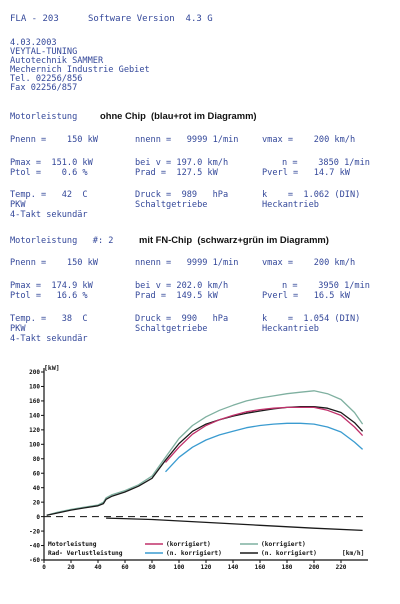 The height and width of the screenshot is (604, 400). I want to click on run2-n: n = 3950 1/min, so click(326, 286).